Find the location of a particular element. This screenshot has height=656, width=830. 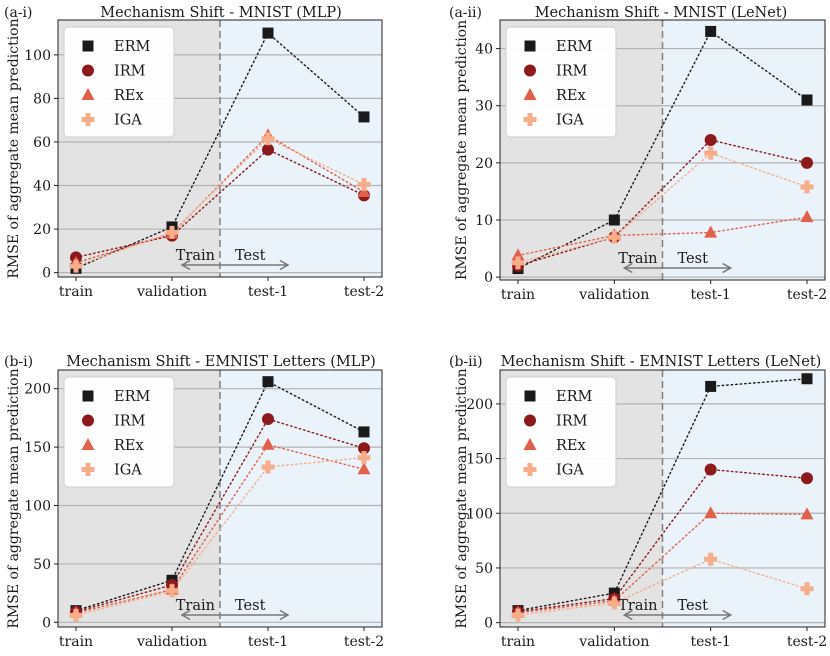

series-line-erm is located at coordinates (662, 495).